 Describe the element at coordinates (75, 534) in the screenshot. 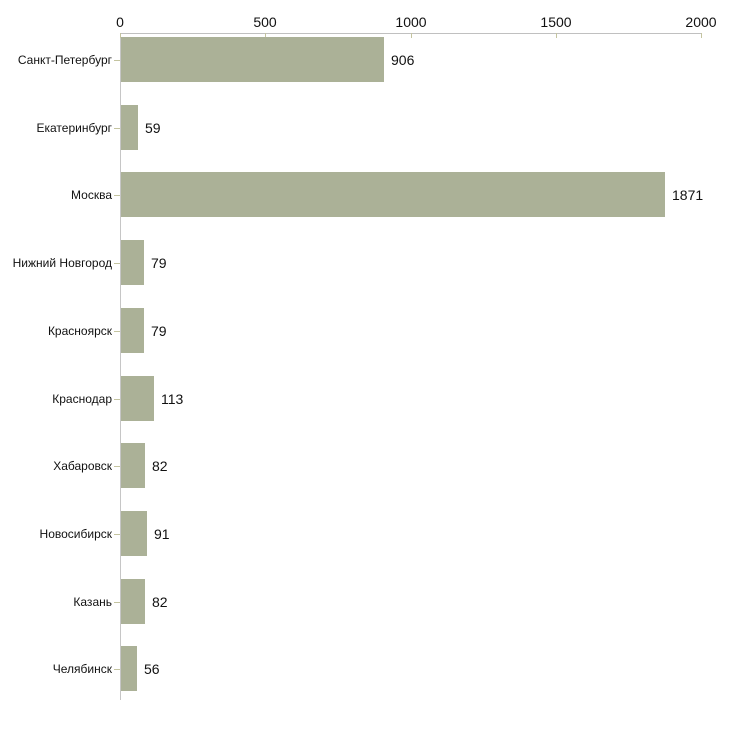

I see `category-label: Новосибирск` at that location.